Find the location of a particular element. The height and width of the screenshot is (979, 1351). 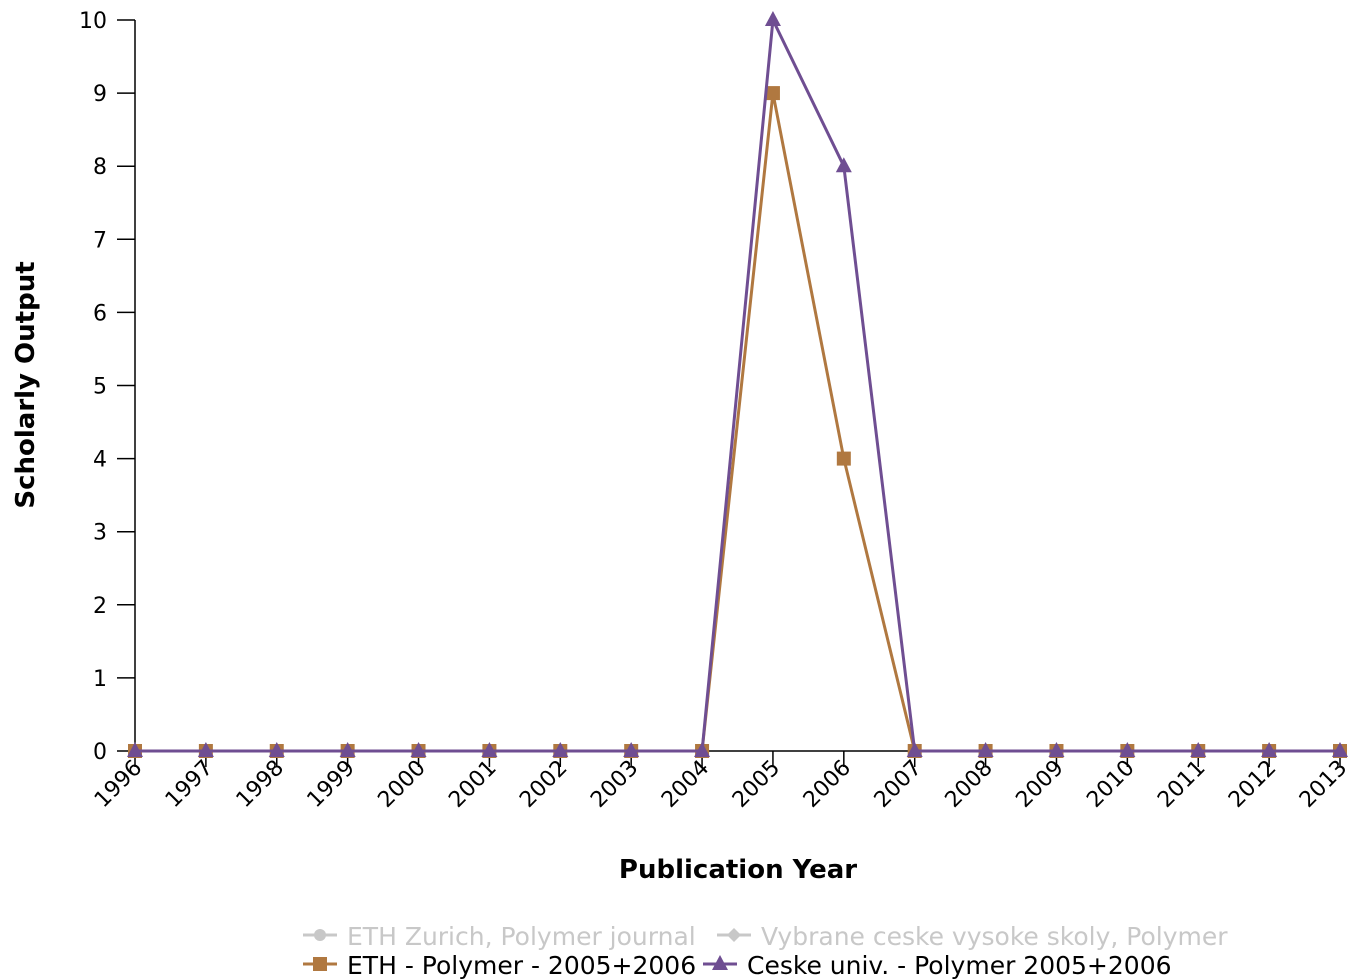

y-tick-label: 0 is located at coordinates (100, 752).